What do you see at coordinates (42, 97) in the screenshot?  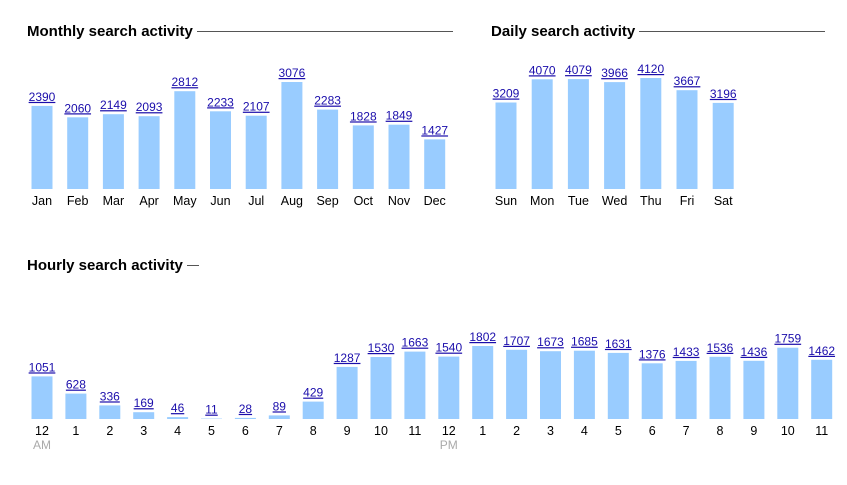 I see `bar-value-link: 2390` at bounding box center [42, 97].